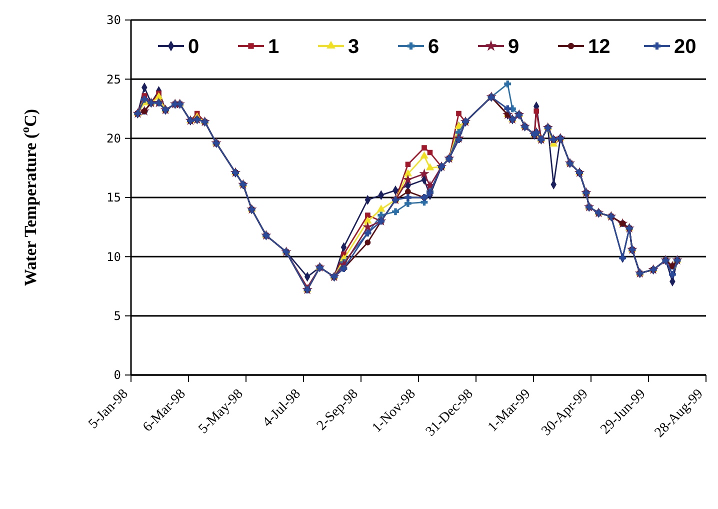 The image size is (718, 509). Describe the element at coordinates (117, 375) in the screenshot. I see `y-tick-label: 0` at that location.